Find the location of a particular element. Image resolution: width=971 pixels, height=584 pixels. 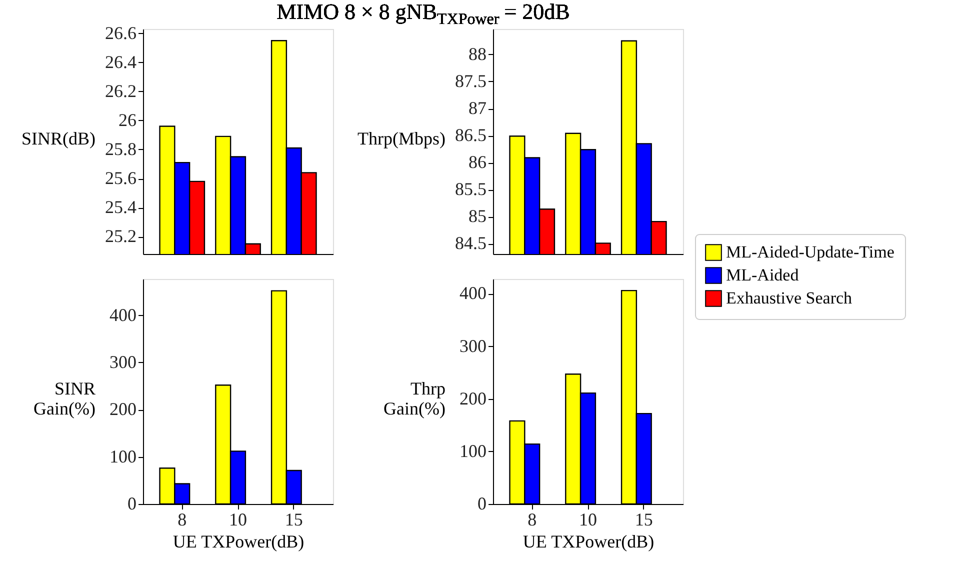

legend-label: ML-Aided-Update-Time is located at coordinates (810, 252).